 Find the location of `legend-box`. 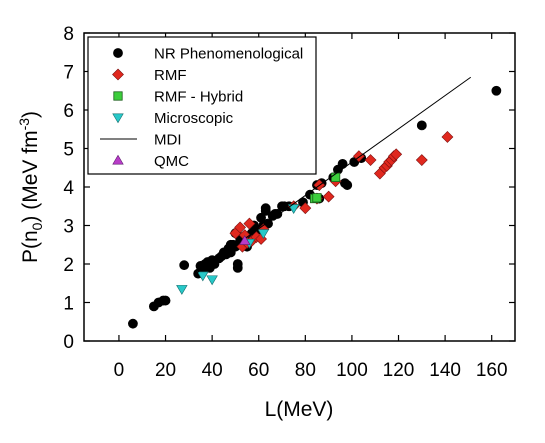

legend-box is located at coordinates (202, 105).